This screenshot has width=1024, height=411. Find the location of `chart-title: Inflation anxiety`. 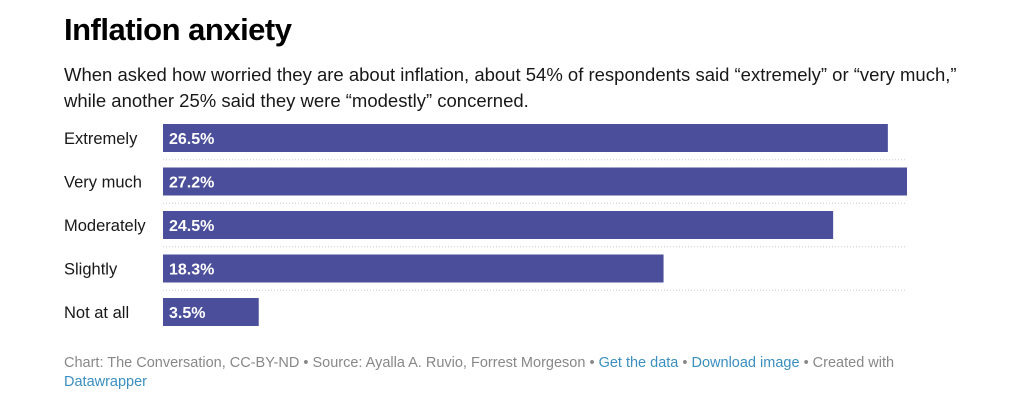

chart-title: Inflation anxiety is located at coordinates (178, 29).